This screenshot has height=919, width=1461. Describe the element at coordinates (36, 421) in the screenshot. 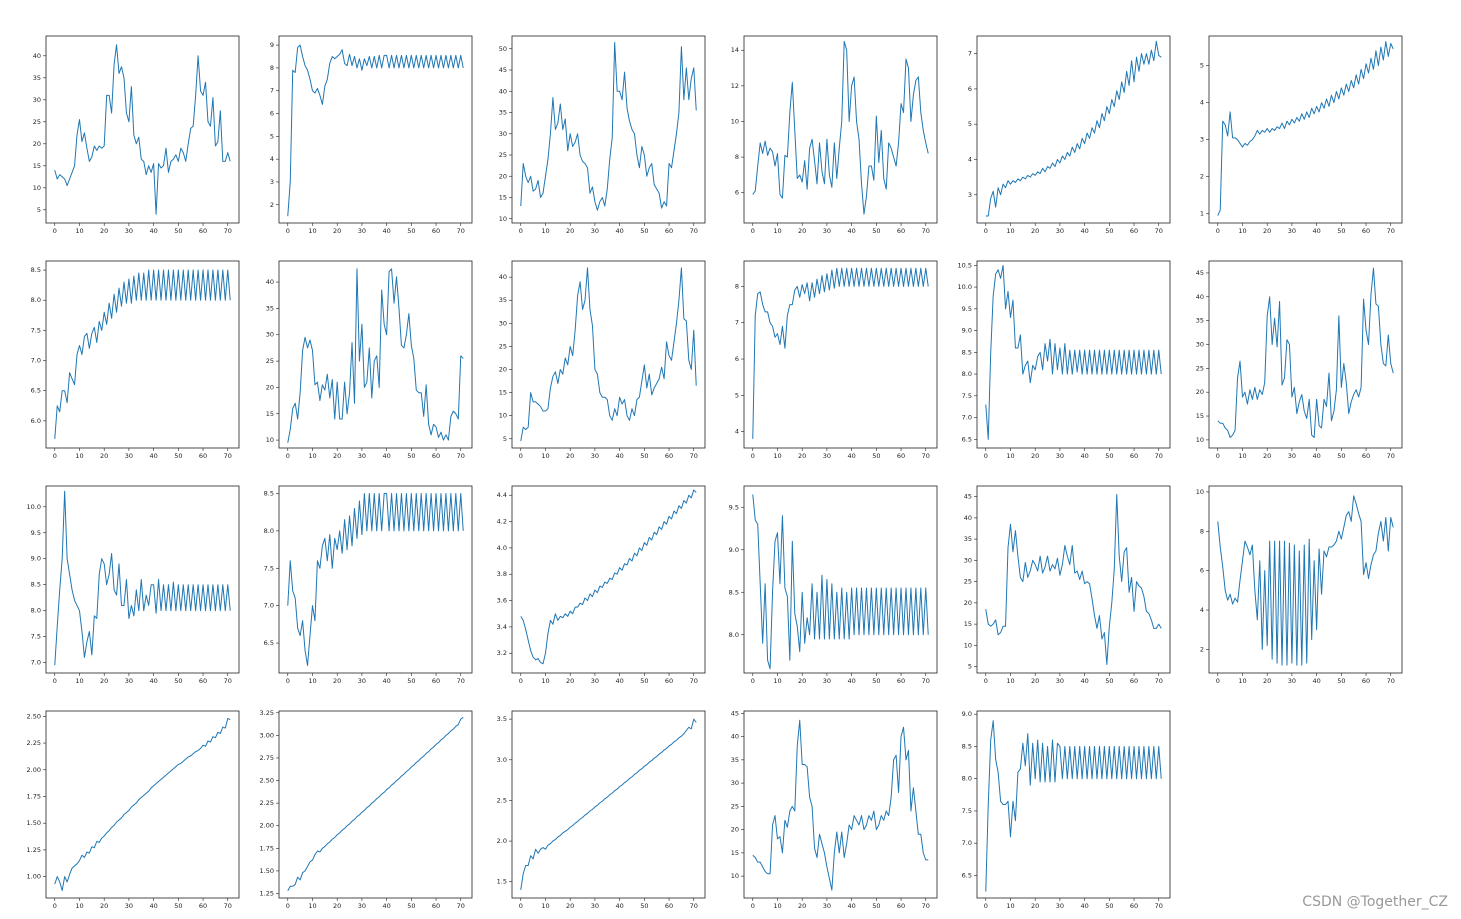

I see `y-tick-label: 6.0` at that location.